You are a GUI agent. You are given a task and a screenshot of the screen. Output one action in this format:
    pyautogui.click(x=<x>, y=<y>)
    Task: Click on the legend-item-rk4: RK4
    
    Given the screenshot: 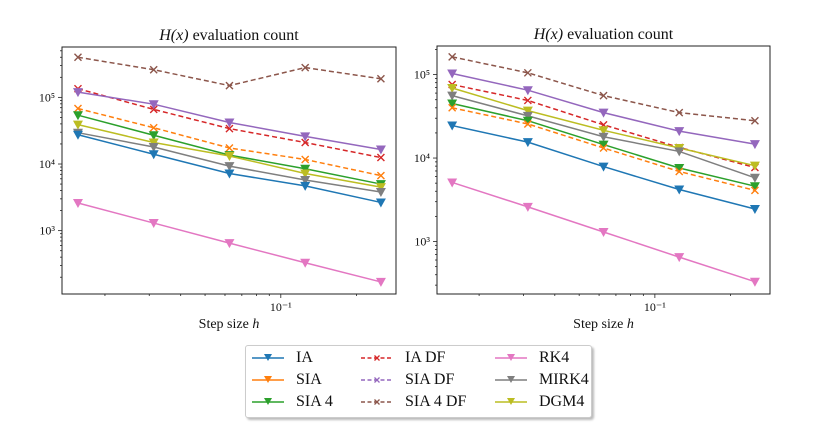 What is the action you would take?
    pyautogui.click(x=531, y=358)
    